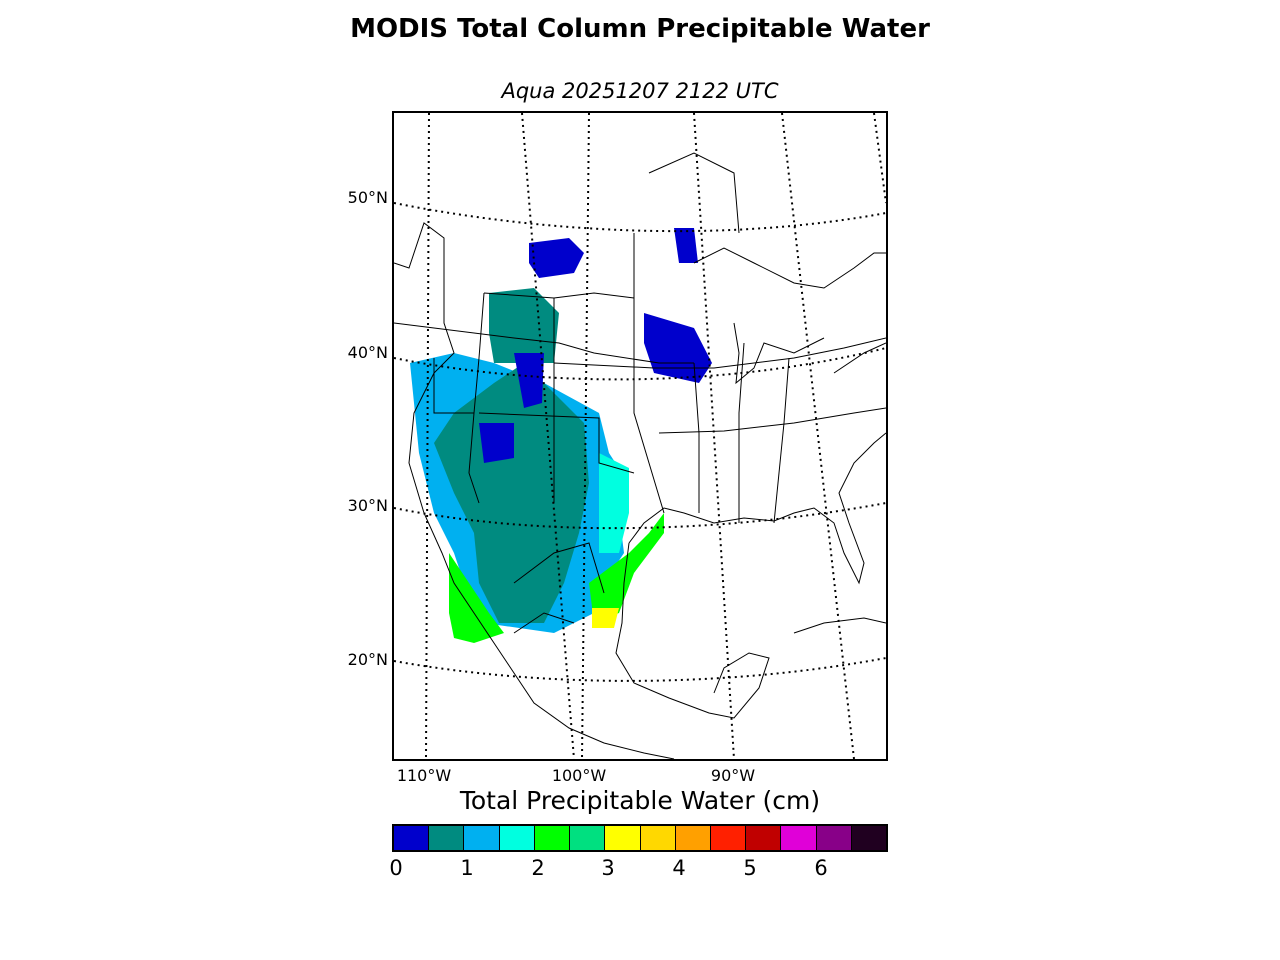 The width and height of the screenshot is (1280, 960). What do you see at coordinates (821, 868) in the screenshot?
I see `colorbar-tick-6: 6` at bounding box center [821, 868].